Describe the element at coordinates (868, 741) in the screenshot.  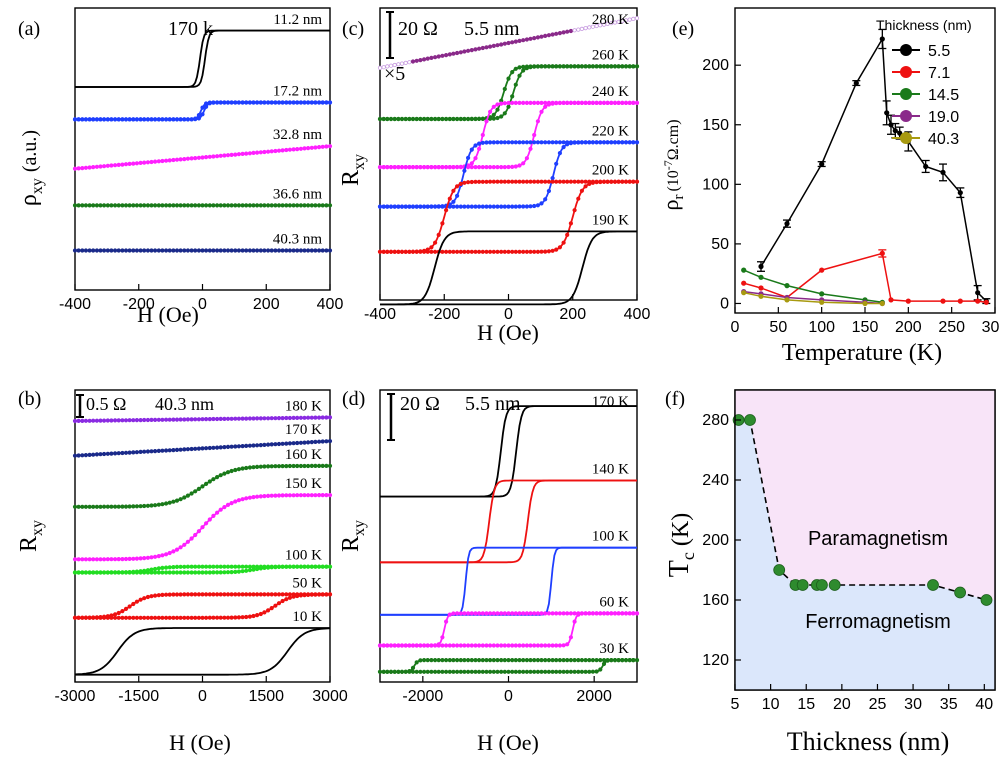
I see `panel-f-xlabel: Thickness (nm)` at that location.